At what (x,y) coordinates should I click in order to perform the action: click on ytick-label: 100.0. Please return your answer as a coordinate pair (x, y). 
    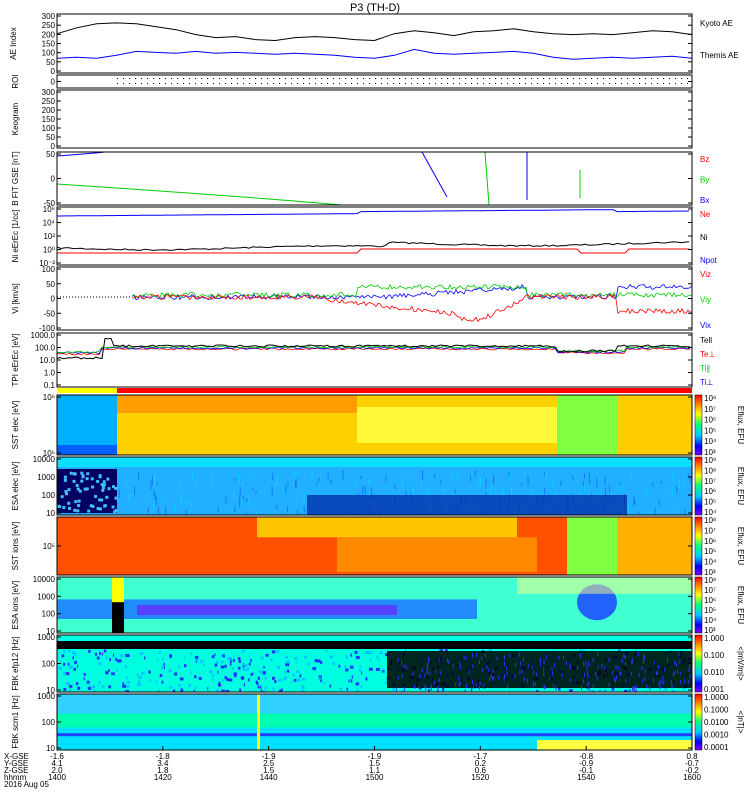
    Looking at the image, I should click on (45, 348).